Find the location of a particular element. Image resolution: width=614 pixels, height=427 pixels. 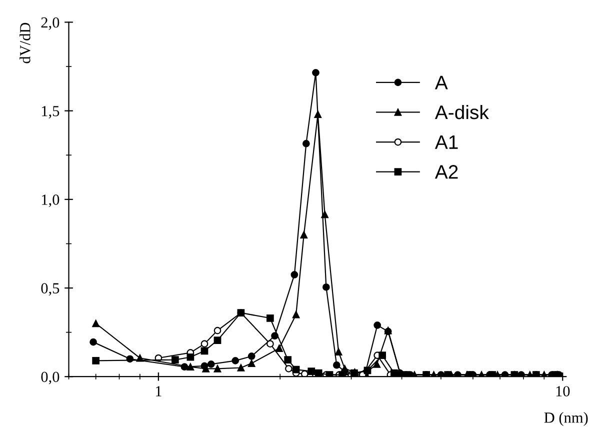

x-tick-label: 10 is located at coordinates (563, 391).